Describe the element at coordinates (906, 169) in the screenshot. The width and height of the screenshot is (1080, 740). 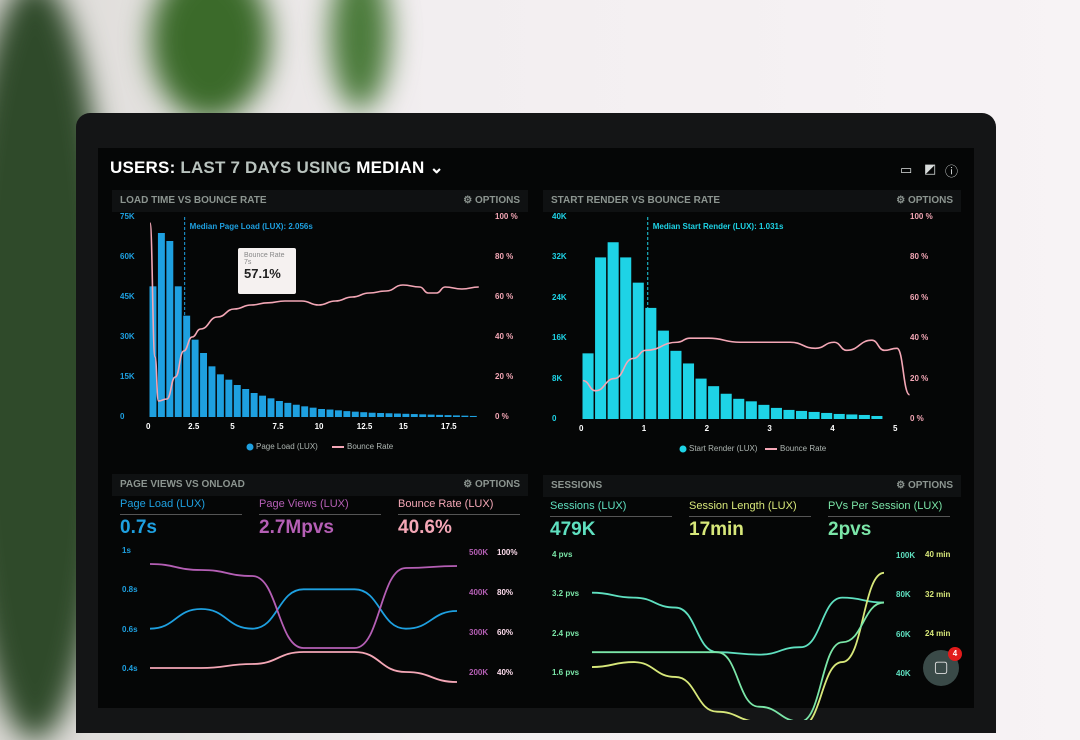
I see `monitor-icon: ▭` at that location.